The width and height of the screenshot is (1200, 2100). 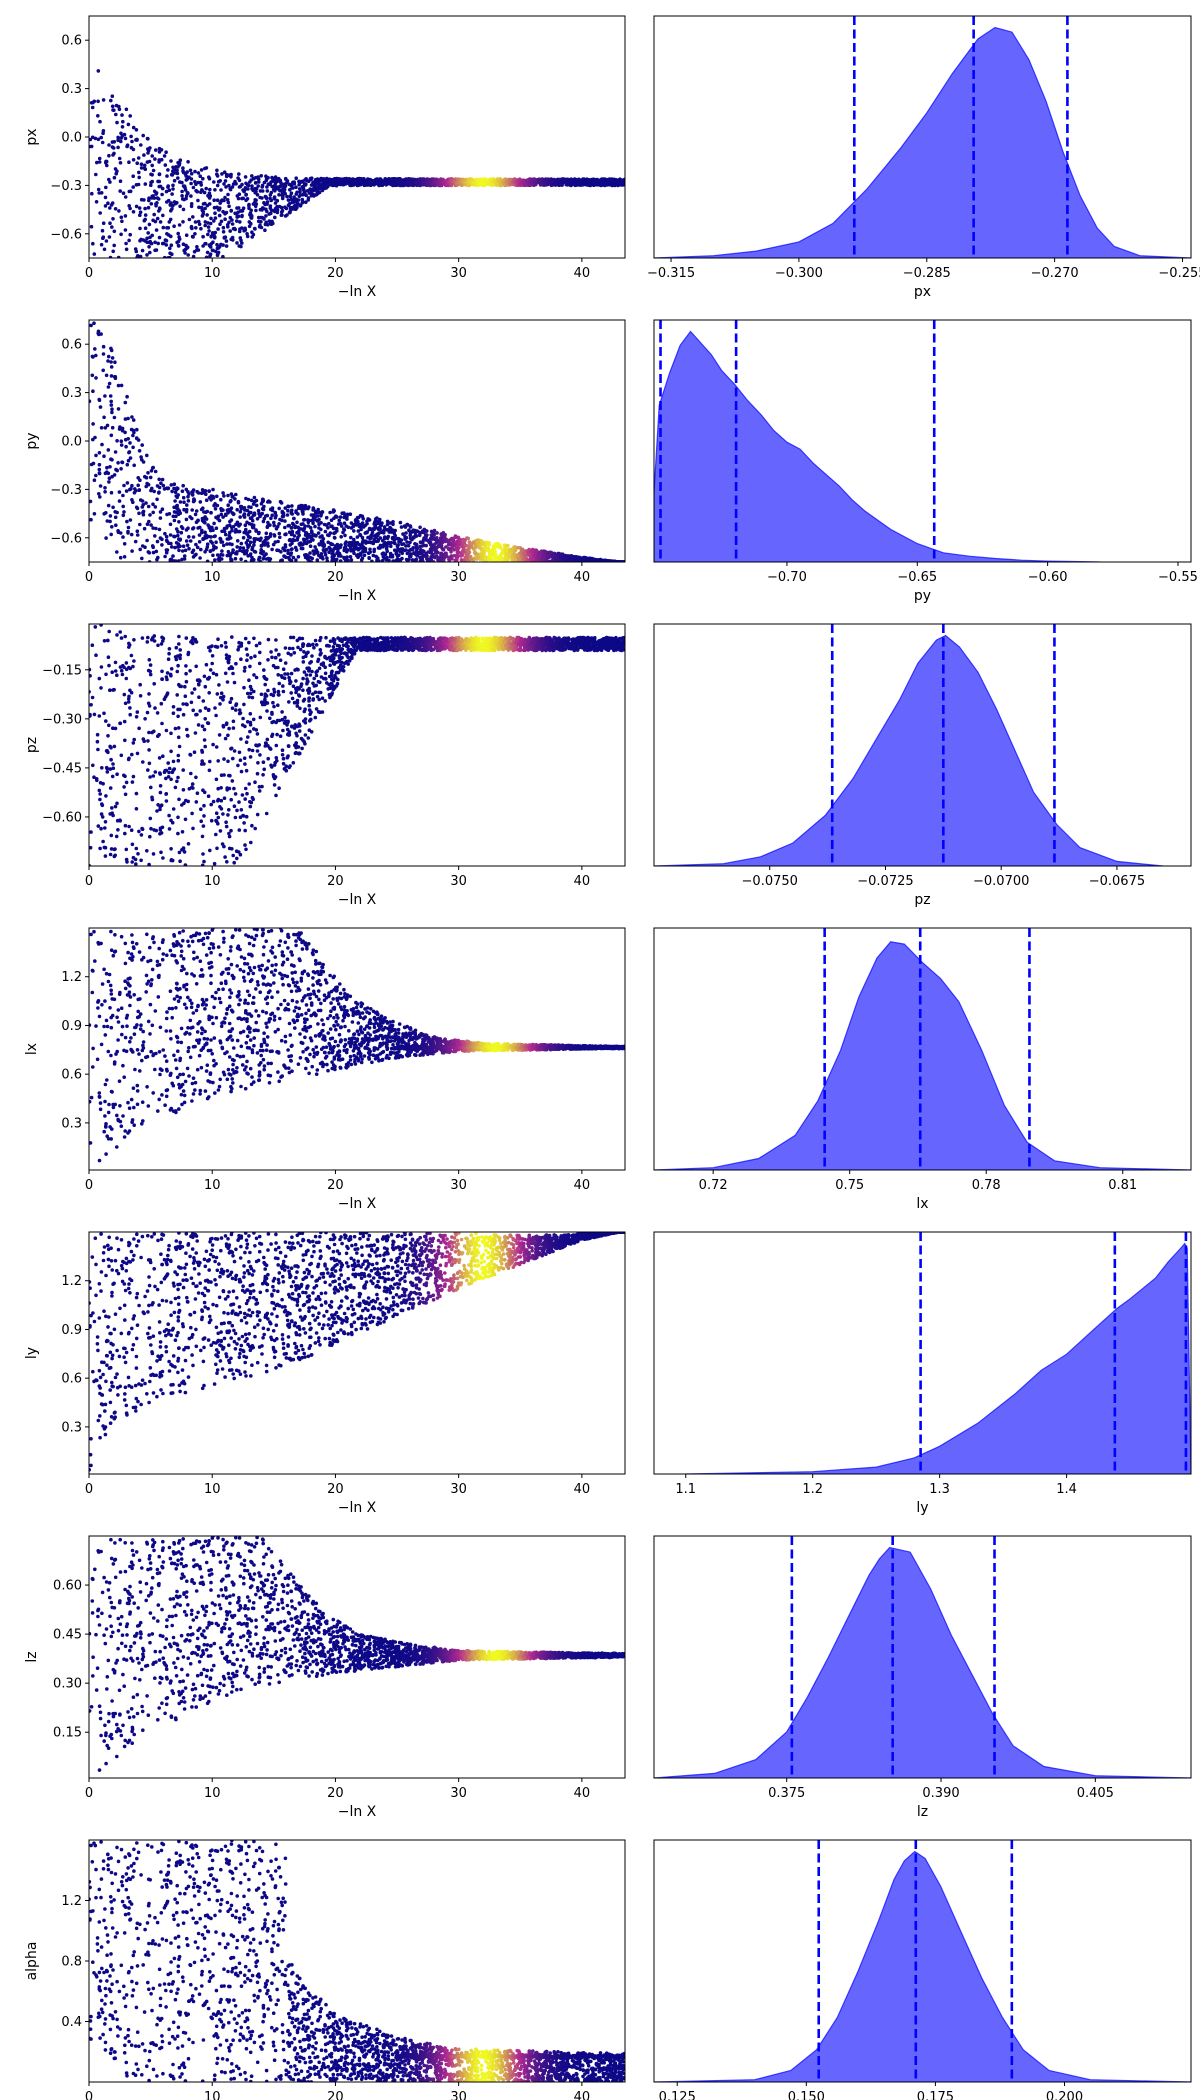 I want to click on x-tick-label: 40, so click(x=582, y=273).